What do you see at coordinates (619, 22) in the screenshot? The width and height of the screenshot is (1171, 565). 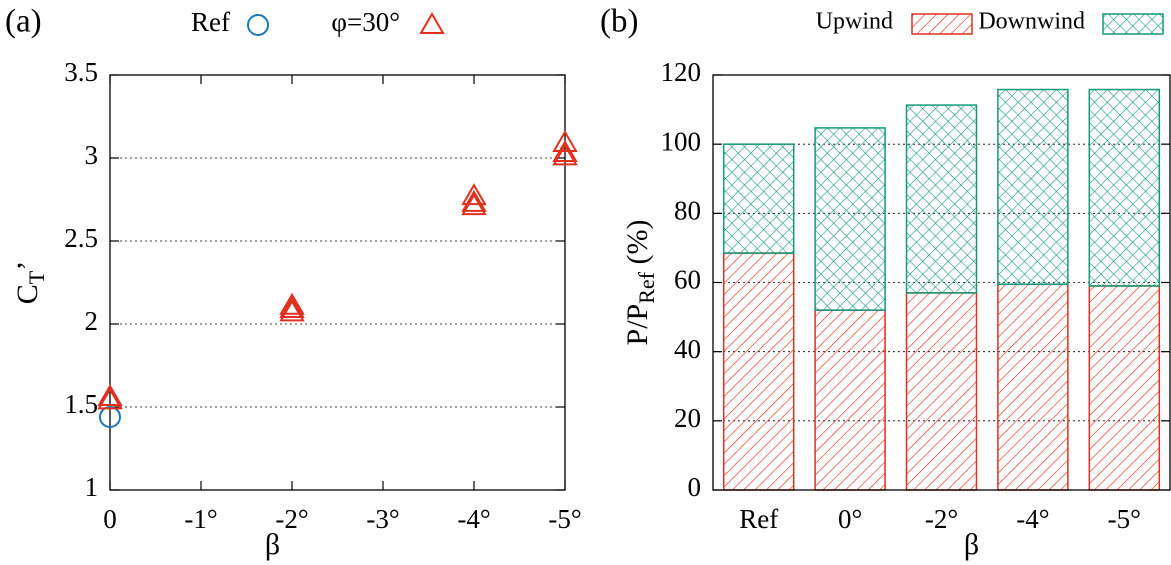 I see `panel-label: (b)` at bounding box center [619, 22].